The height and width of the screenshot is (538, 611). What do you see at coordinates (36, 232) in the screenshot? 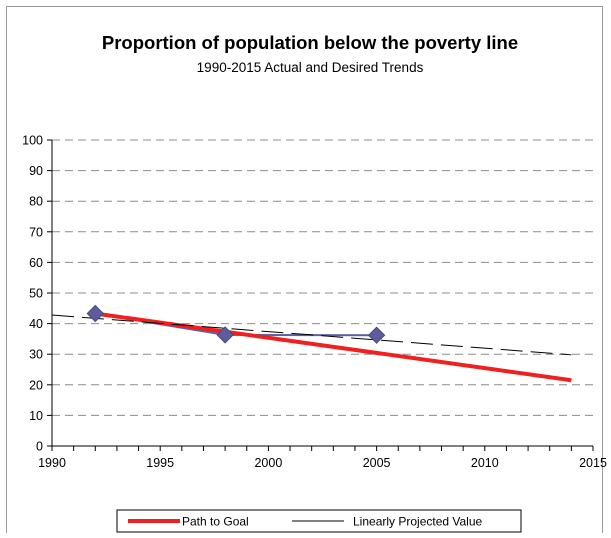
I see `y-tick-label: 70` at bounding box center [36, 232].